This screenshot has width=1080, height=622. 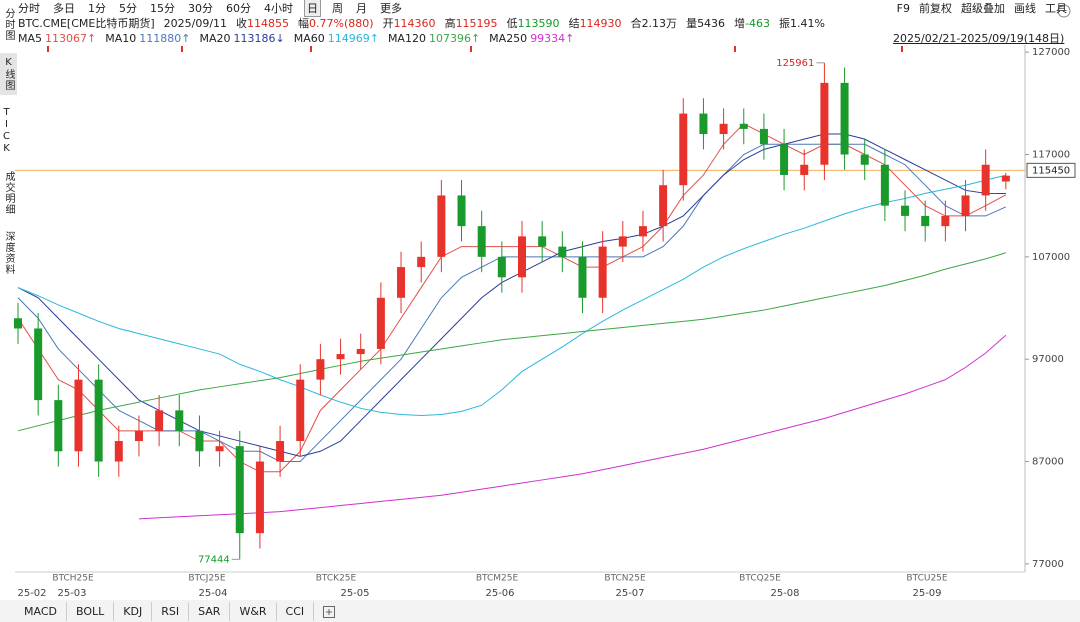 I want to click on plus-icon, so click(x=329, y=612).